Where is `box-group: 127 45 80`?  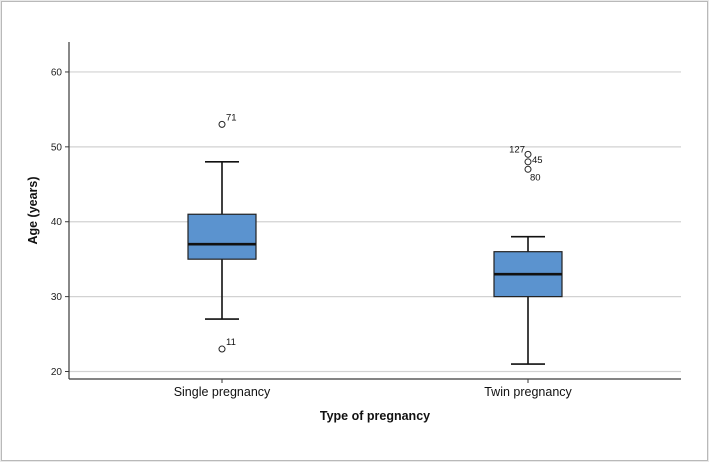 box-group: 127 45 80 is located at coordinates (528, 254).